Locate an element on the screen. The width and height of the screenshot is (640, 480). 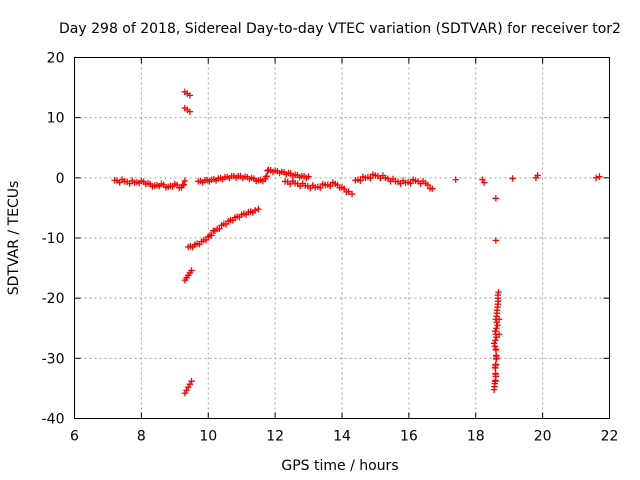
y-tick-label: 20 is located at coordinates (56, 59).